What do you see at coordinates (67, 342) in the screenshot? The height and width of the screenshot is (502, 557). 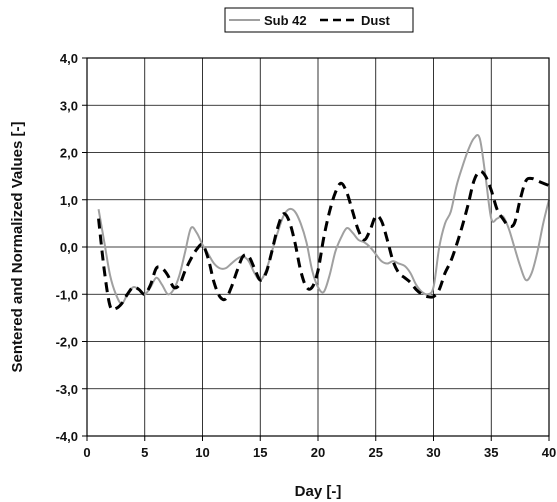 I see `y-tick-label: -2,0` at bounding box center [67, 342].